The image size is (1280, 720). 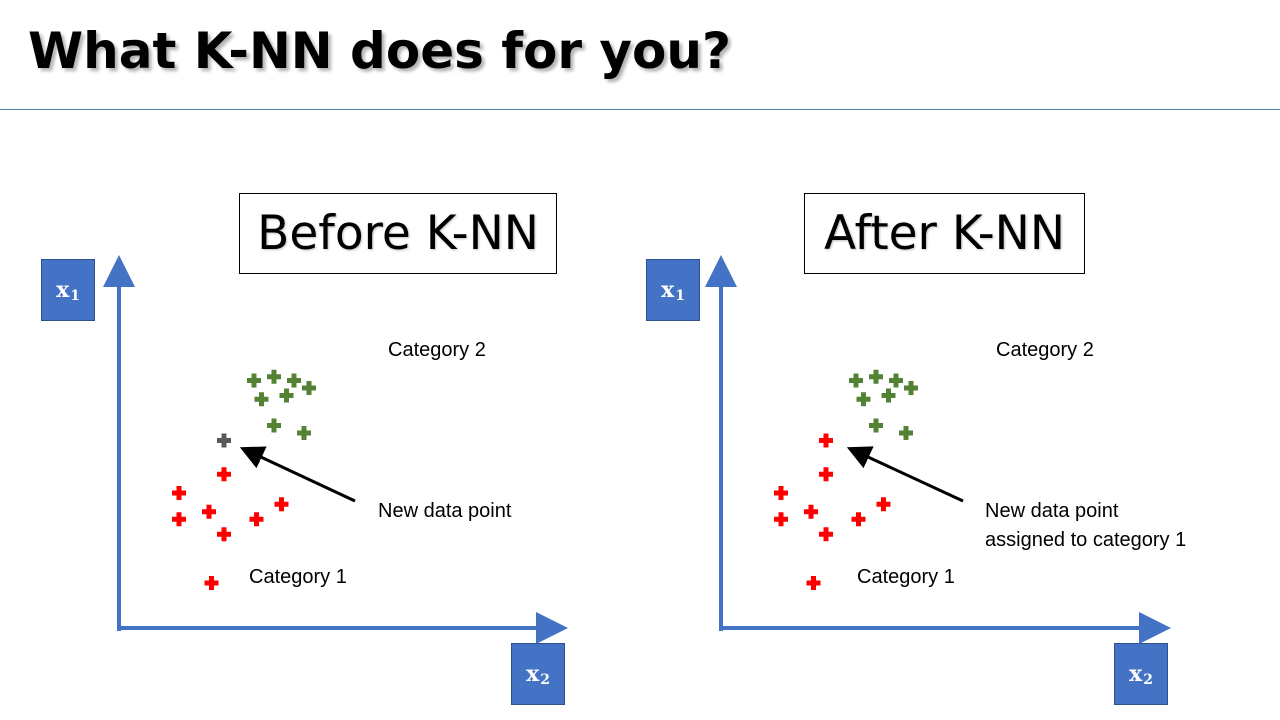 What do you see at coordinates (1086, 540) in the screenshot?
I see `label-line: assigned to category 1` at bounding box center [1086, 540].